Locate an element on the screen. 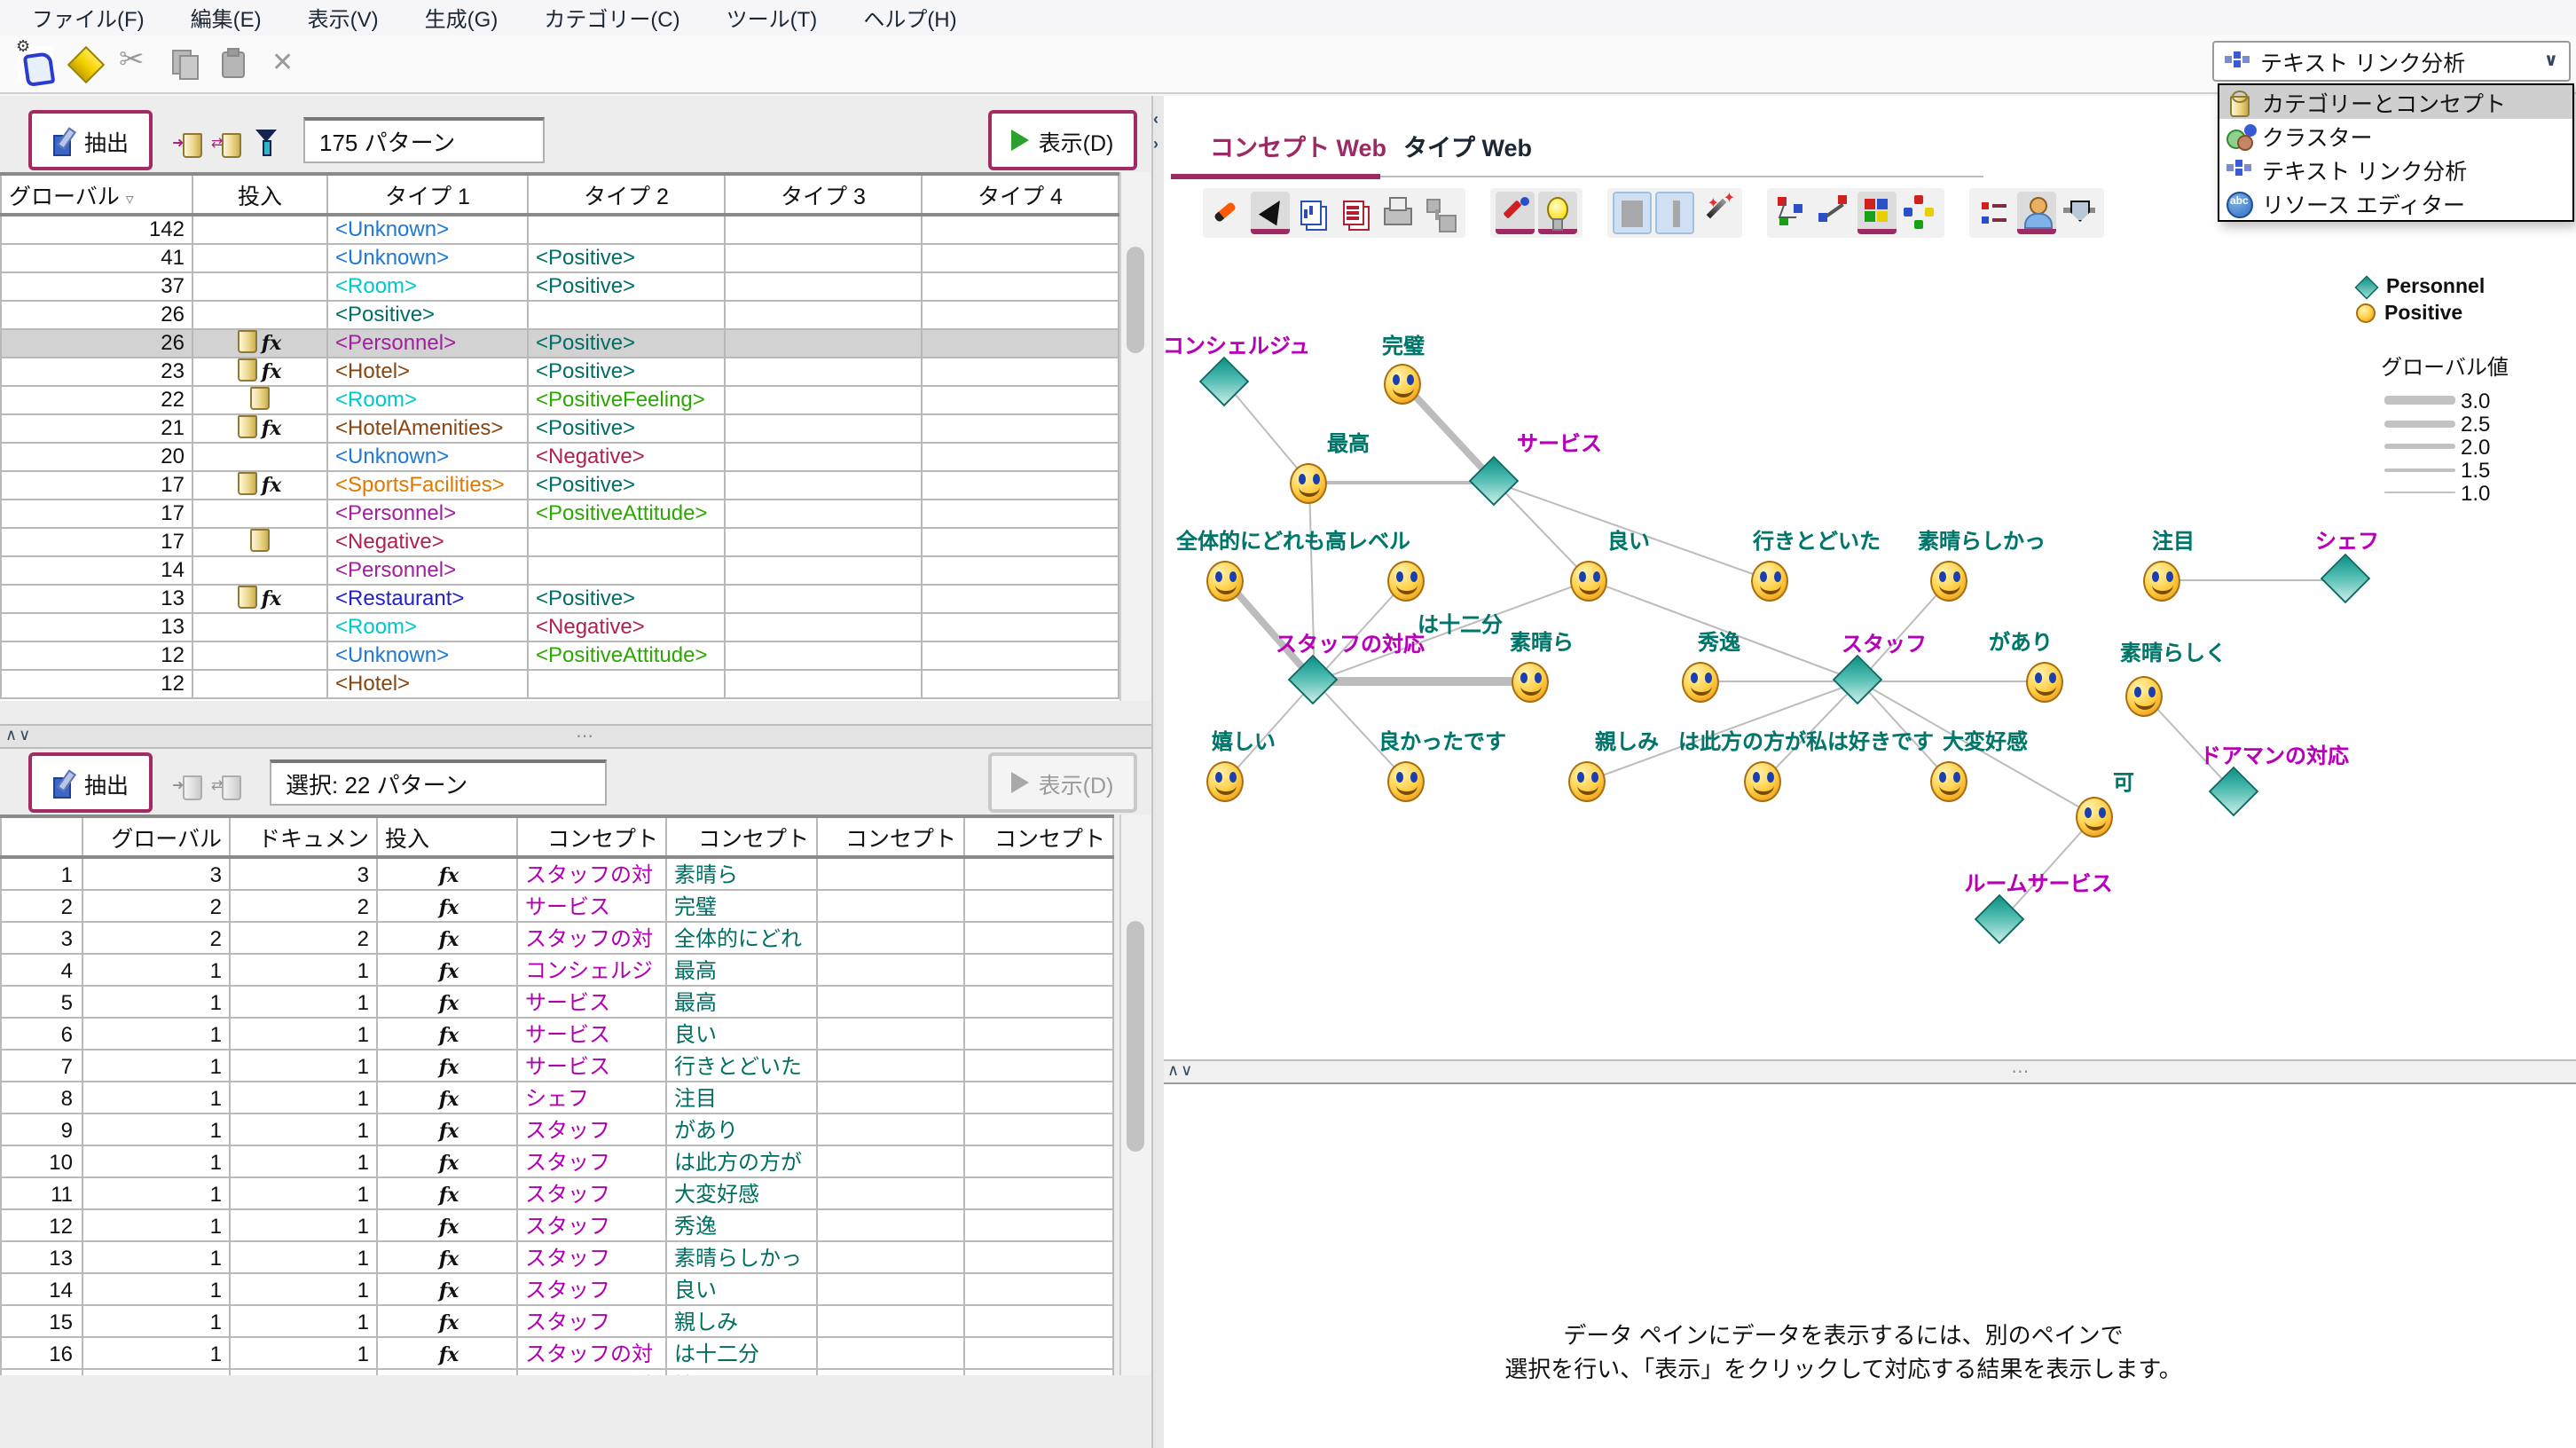  extract-button: 抽出 is located at coordinates (90, 140).